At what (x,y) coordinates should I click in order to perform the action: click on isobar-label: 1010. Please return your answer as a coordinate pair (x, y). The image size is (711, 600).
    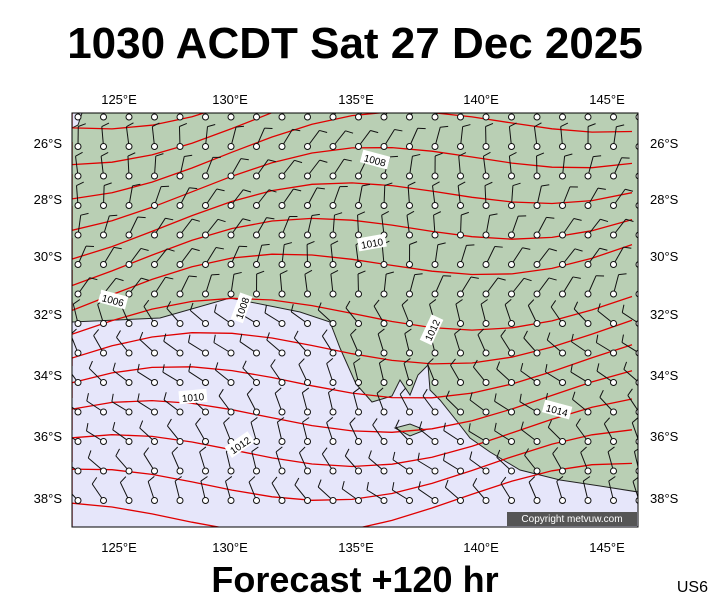
    Looking at the image, I should click on (372, 244).